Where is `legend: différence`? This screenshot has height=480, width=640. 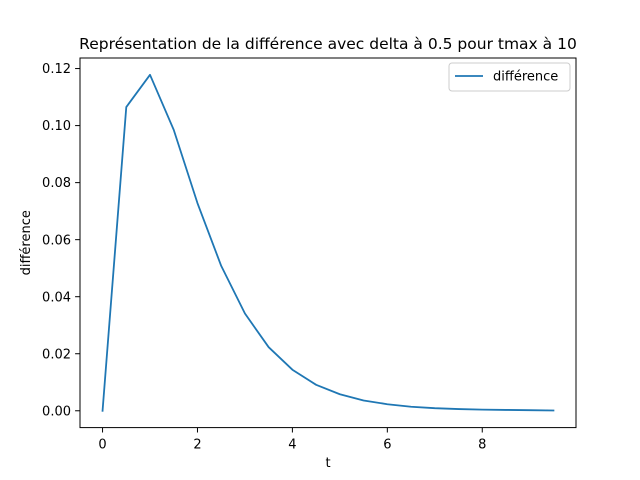
legend: différence is located at coordinates (509, 77).